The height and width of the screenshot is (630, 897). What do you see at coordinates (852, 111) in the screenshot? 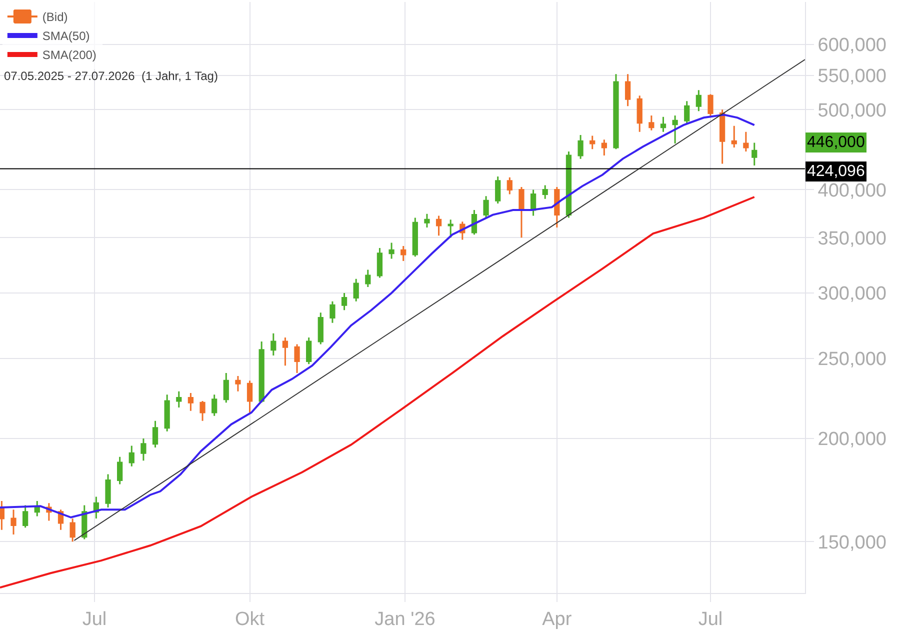
I see `y-tick-label: 500,000` at bounding box center [852, 111].